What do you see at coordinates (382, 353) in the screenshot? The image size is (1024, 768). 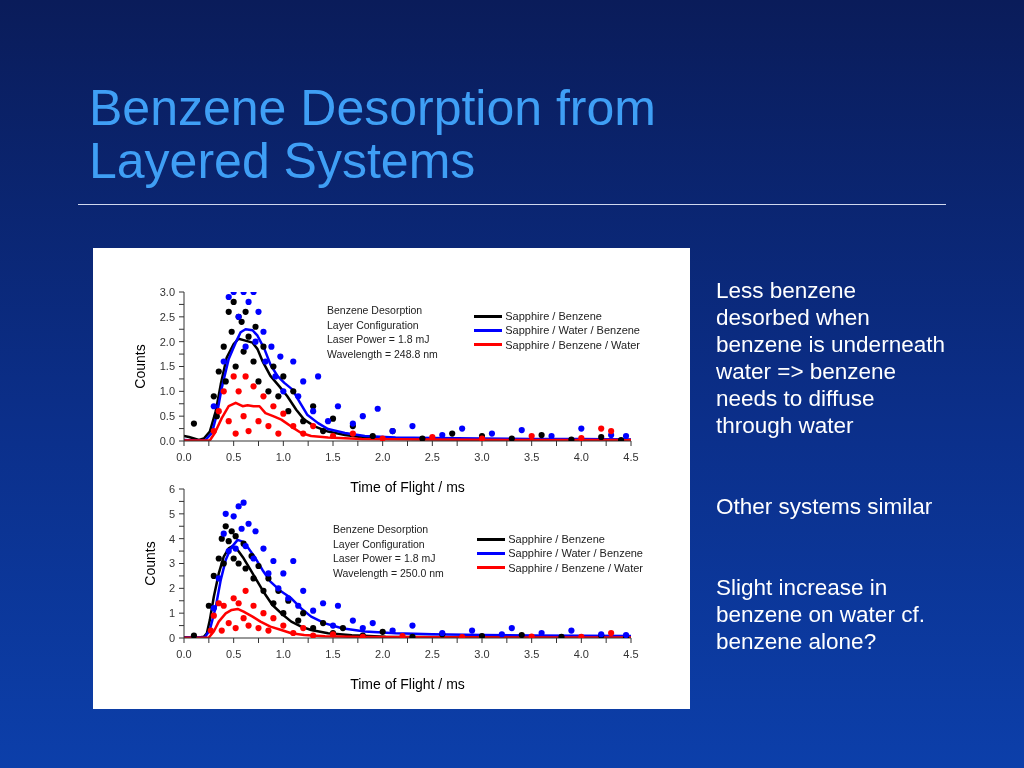 I see `annotation: Wavelength = 248.8 nm` at bounding box center [382, 353].